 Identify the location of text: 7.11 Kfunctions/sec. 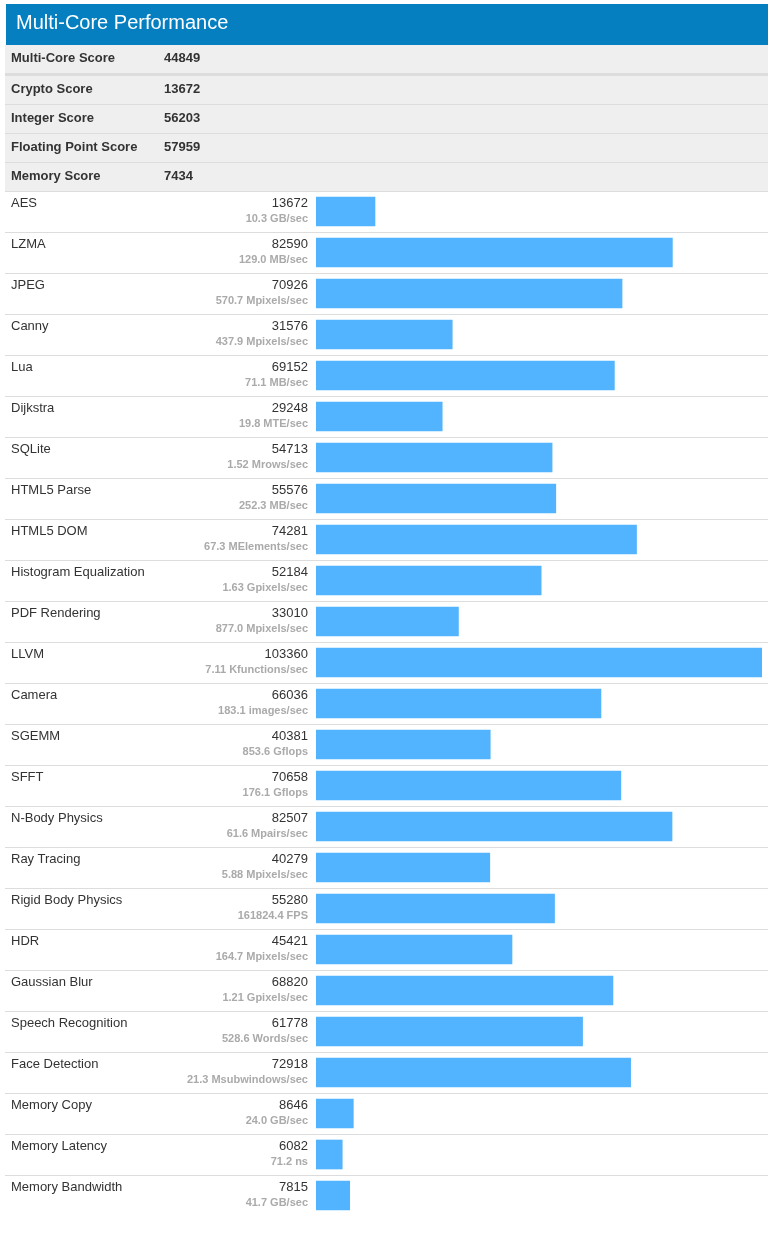
(256, 669).